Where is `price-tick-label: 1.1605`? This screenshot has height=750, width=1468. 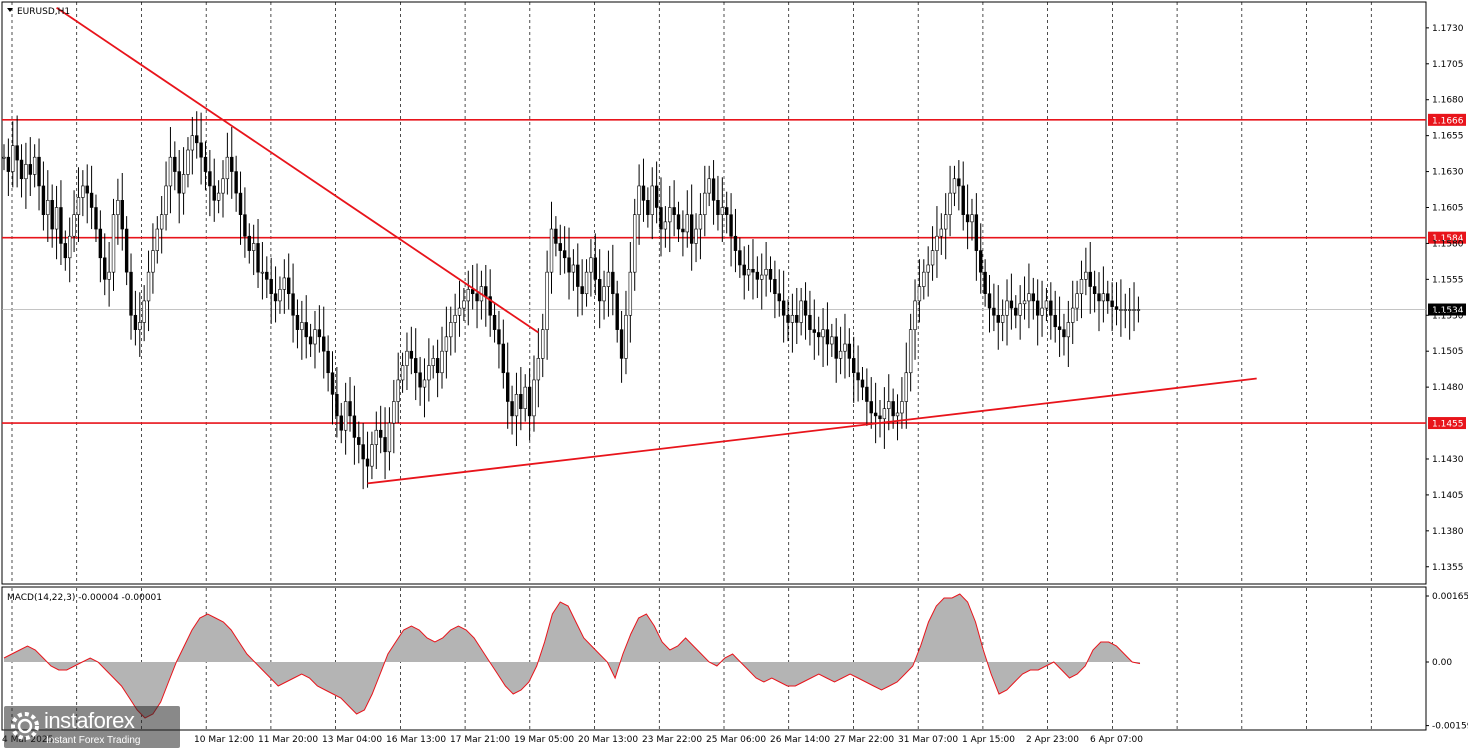 price-tick-label: 1.1605 is located at coordinates (1448, 208).